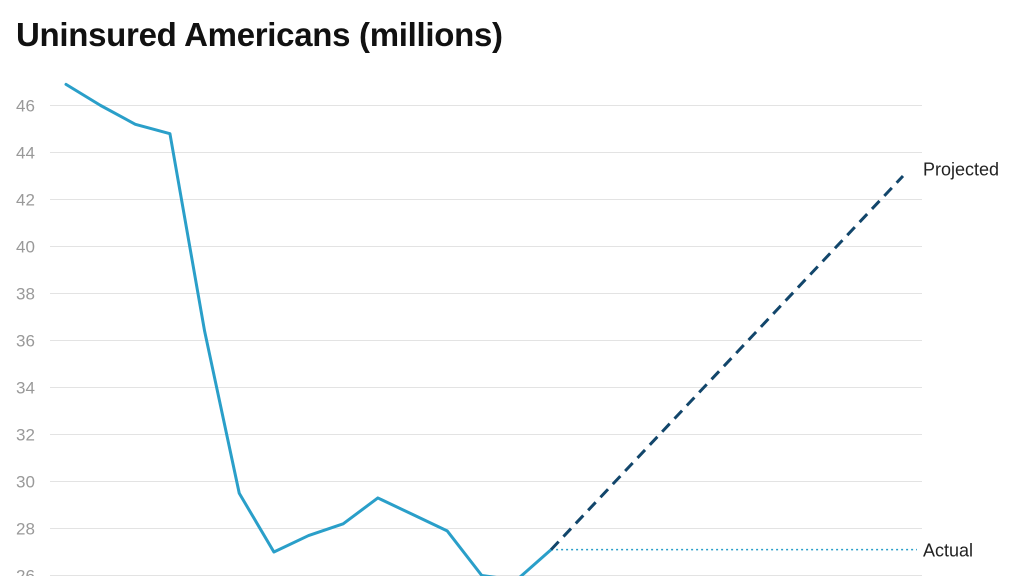  Describe the element at coordinates (25, 200) in the screenshot. I see `y-tick-label: 42` at that location.